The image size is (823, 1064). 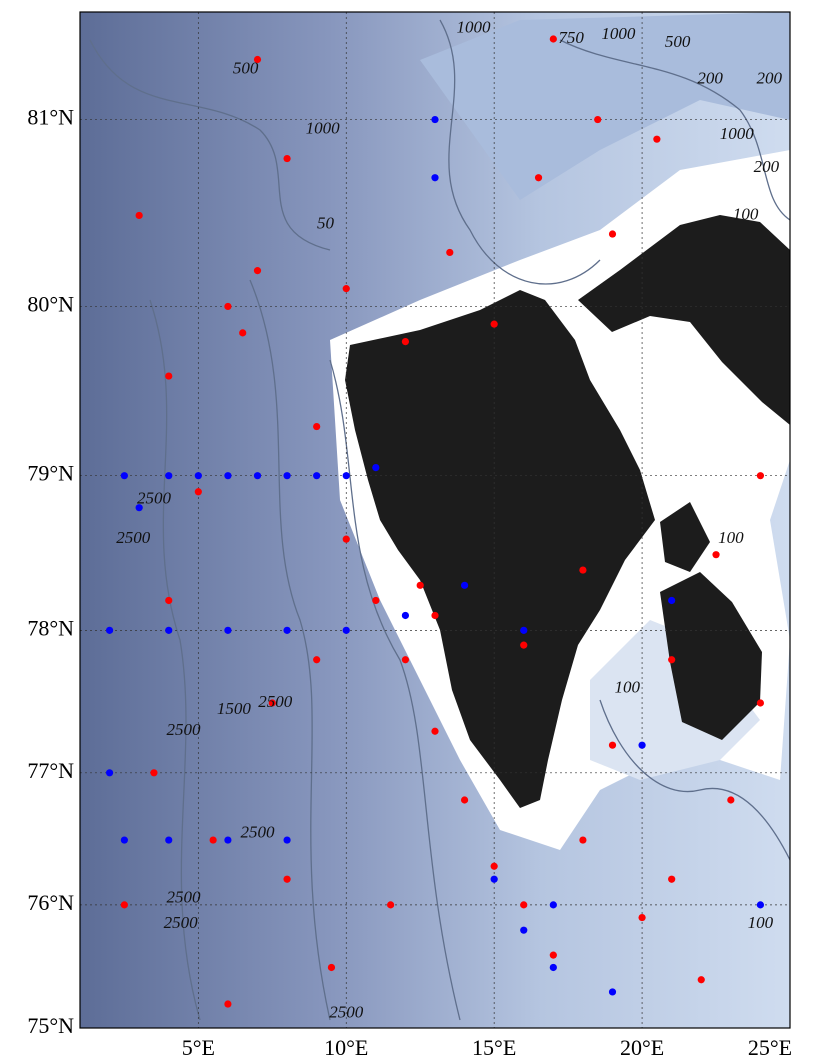 I want to click on x-tick-label: 20°E, so click(x=642, y=1047).